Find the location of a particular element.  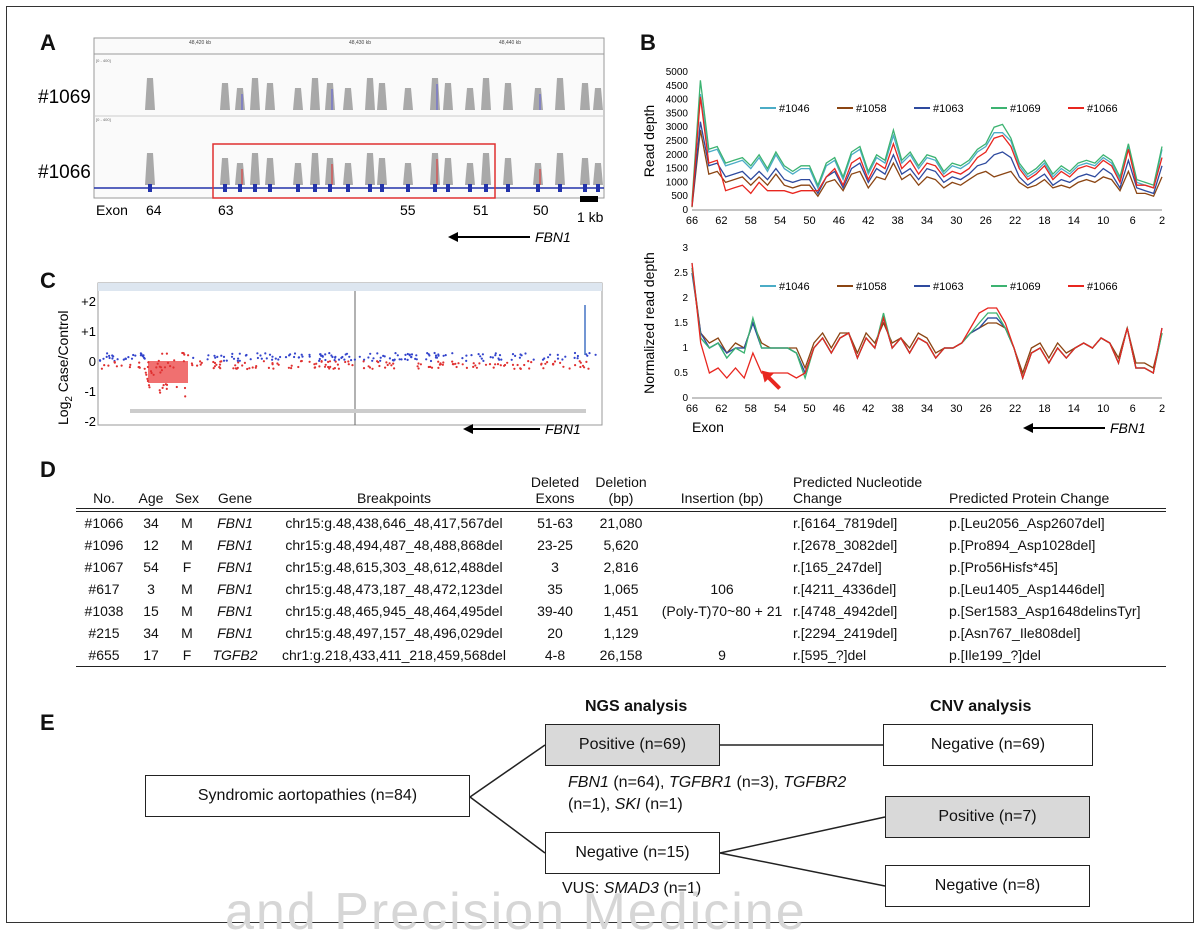

cnv-negative-top-box: Negative (n=69) is located at coordinates (988, 745).